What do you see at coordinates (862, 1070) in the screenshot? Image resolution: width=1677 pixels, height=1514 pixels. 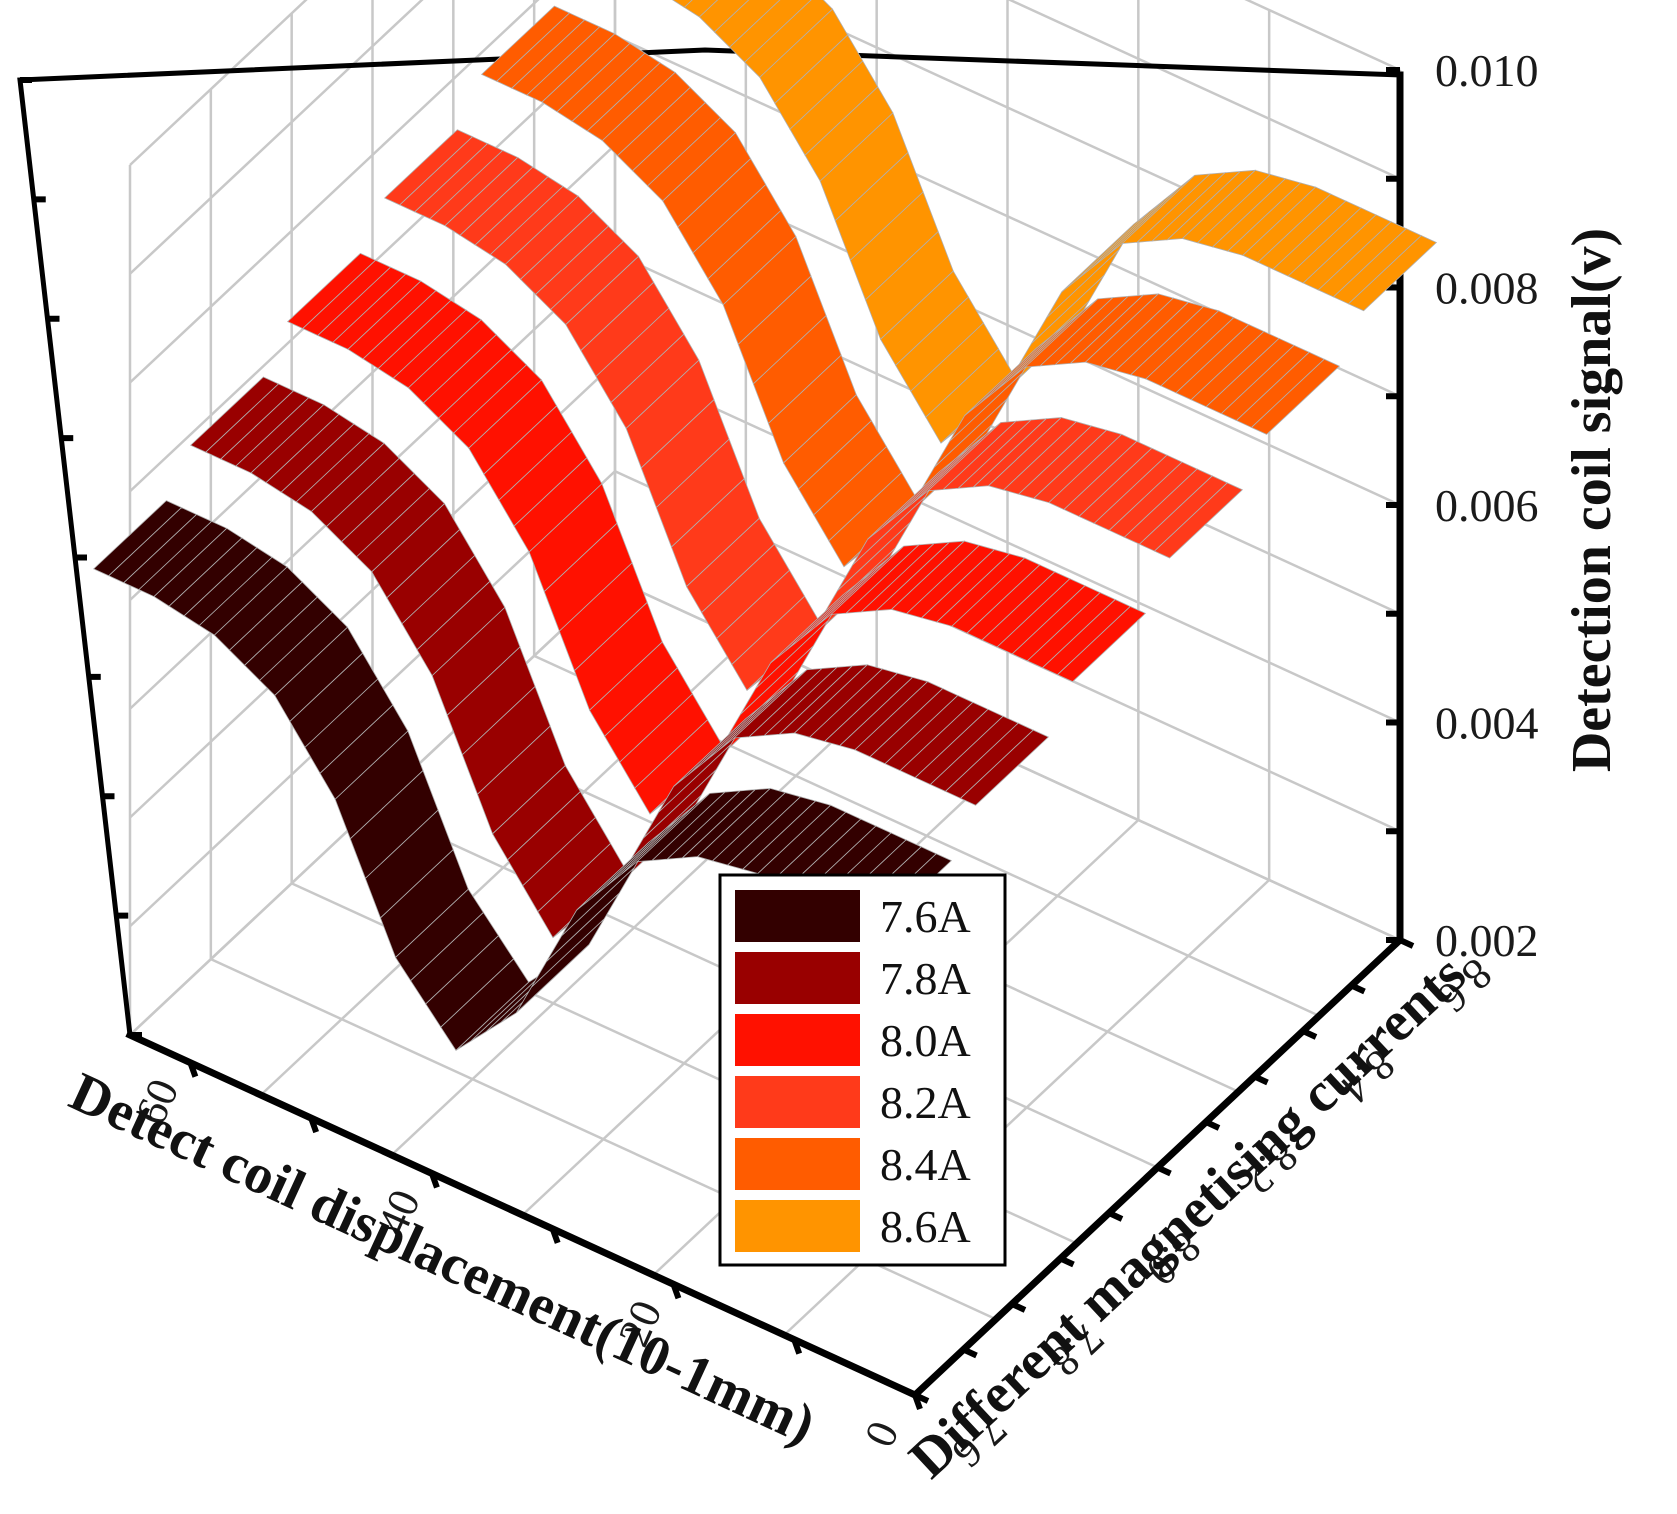 I see `legend: 7.6A 7.8A 8.0A 8.2A 8.4A 8.6A` at bounding box center [862, 1070].